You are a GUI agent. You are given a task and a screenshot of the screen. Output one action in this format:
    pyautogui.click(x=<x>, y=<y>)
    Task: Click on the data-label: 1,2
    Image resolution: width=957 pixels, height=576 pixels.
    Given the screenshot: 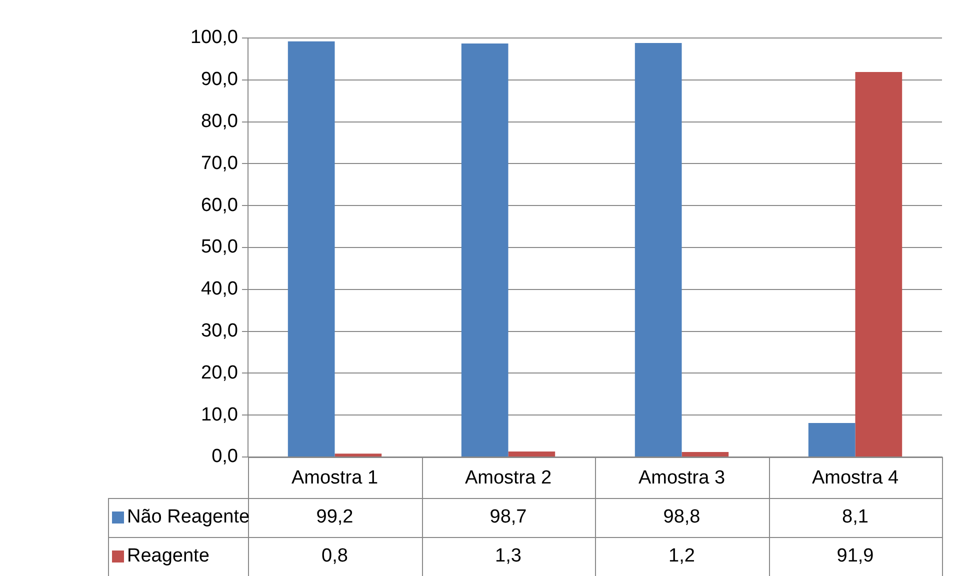 What is the action you would take?
    pyautogui.click(x=681, y=556)
    